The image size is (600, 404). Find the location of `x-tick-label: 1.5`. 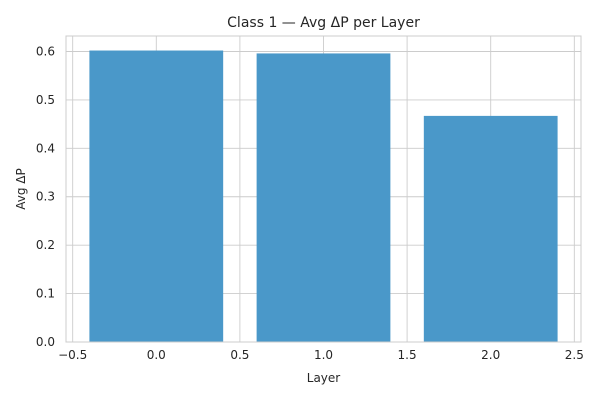

x-tick-label: 1.5 is located at coordinates (407, 355).